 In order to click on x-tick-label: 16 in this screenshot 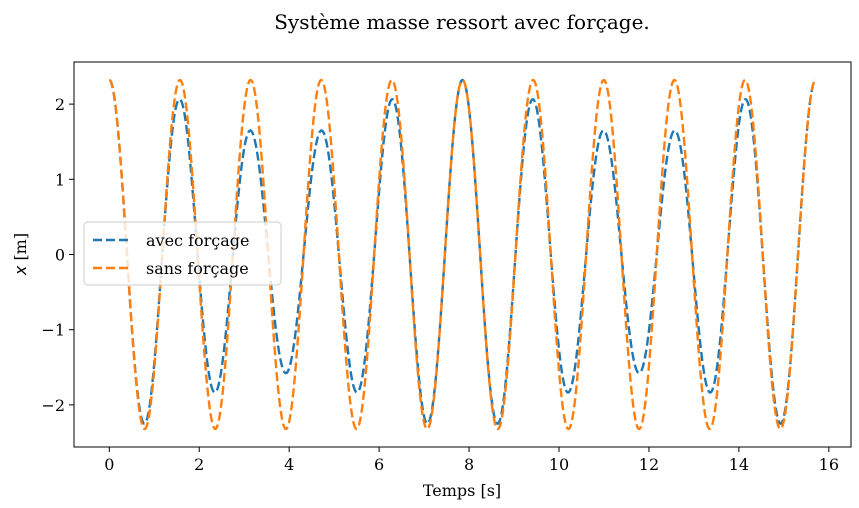, I will do `click(829, 464)`.